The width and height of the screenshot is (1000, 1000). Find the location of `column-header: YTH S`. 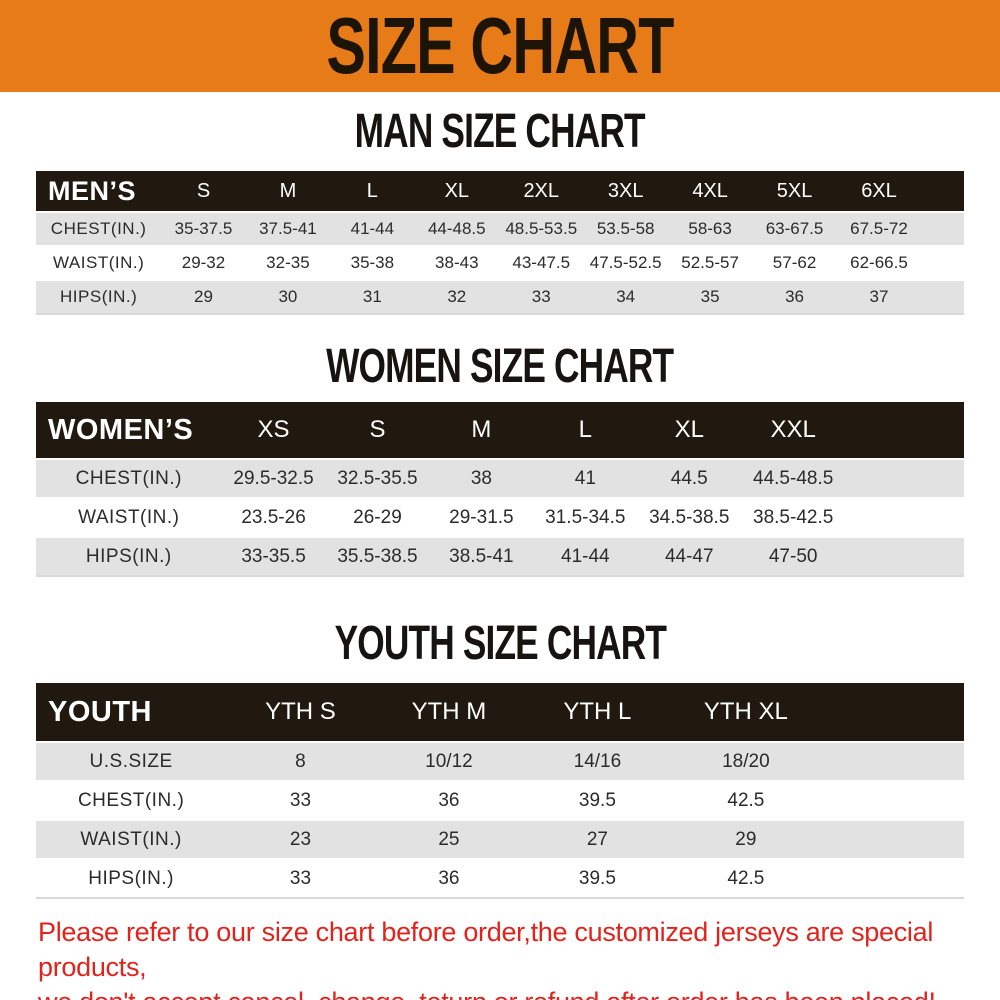

column-header: YTH S is located at coordinates (300, 711).